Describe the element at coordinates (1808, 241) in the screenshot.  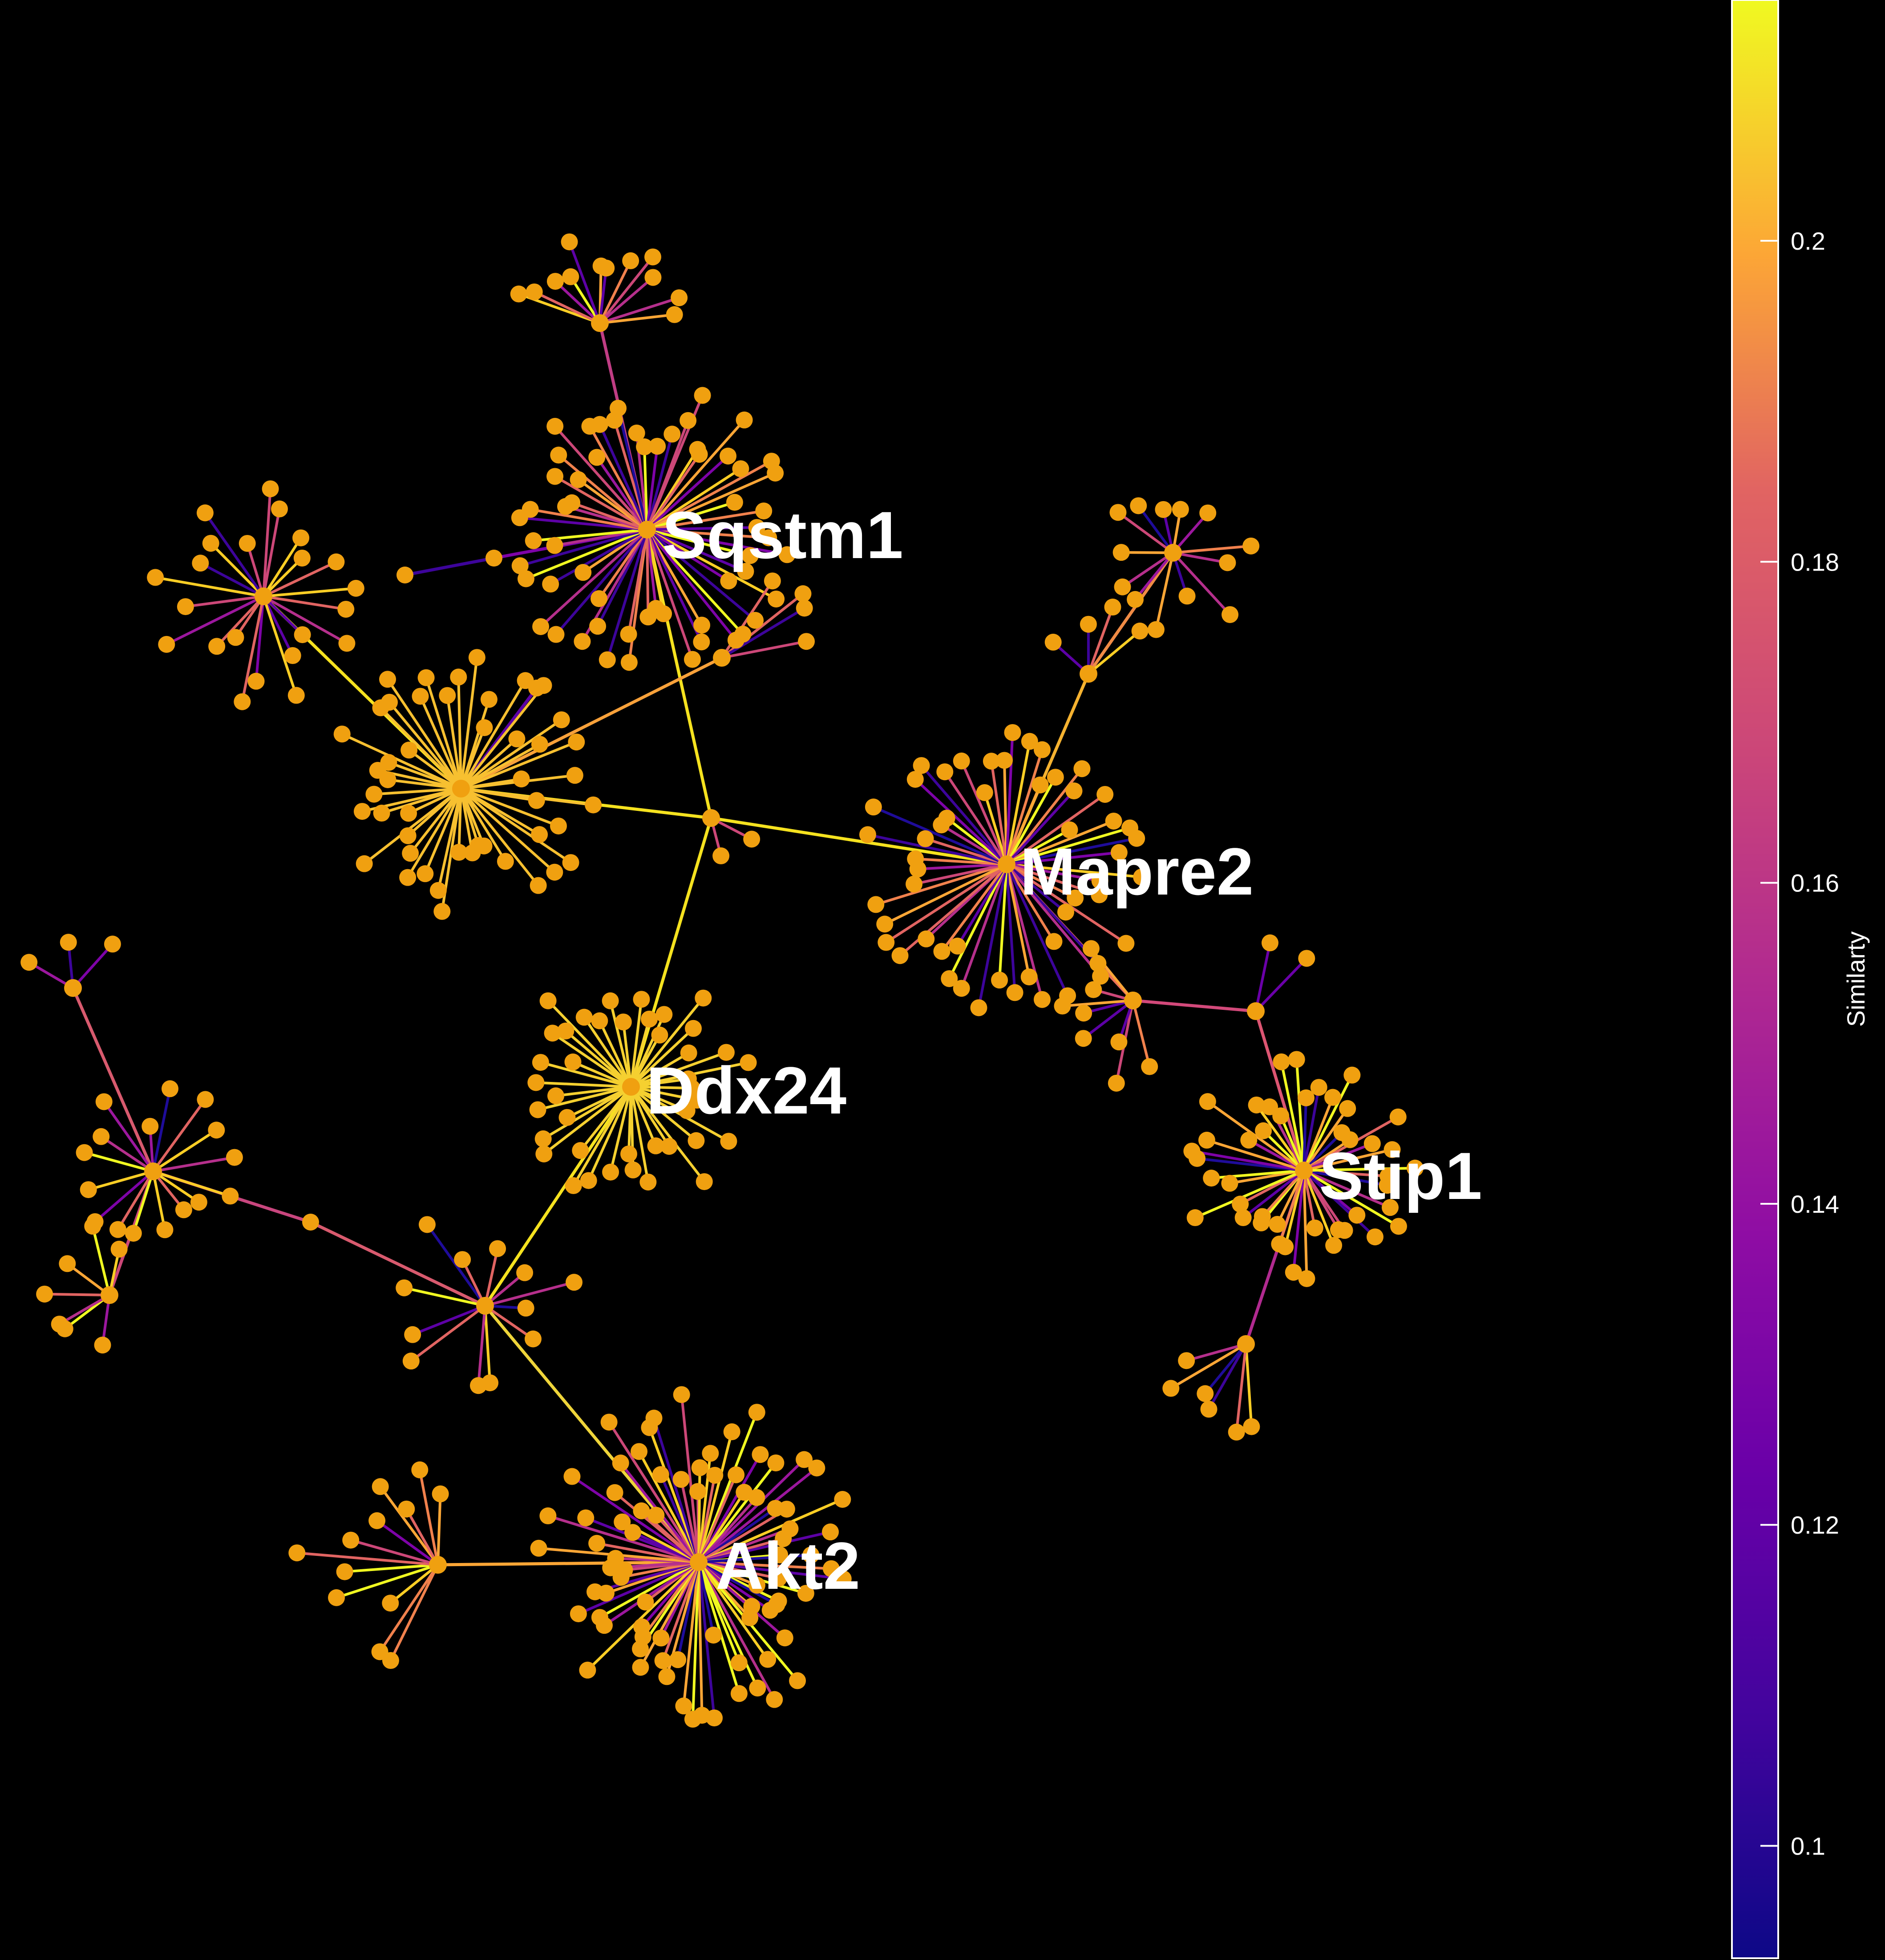
I see `colorbar-tick-label: 0.2` at that location.